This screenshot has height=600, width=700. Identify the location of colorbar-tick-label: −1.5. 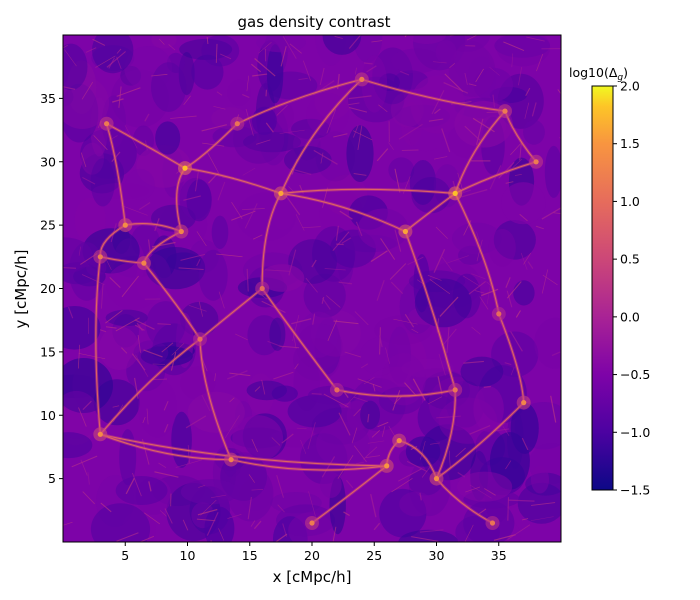
(635, 490).